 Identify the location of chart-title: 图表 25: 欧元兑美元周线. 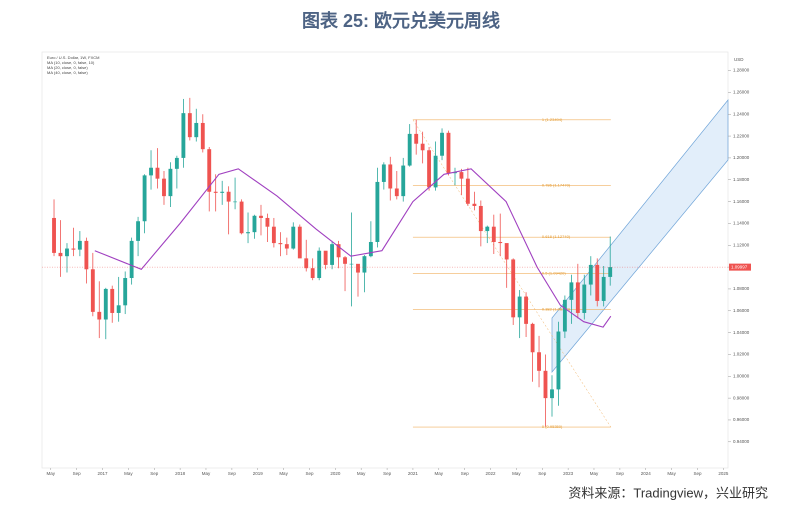
(401, 20).